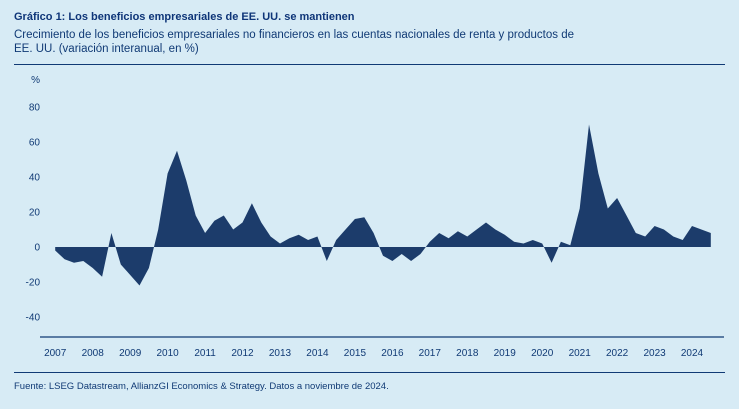 This screenshot has height=409, width=739. Describe the element at coordinates (130, 353) in the screenshot. I see `x-axis-tick-label: 2009` at that location.